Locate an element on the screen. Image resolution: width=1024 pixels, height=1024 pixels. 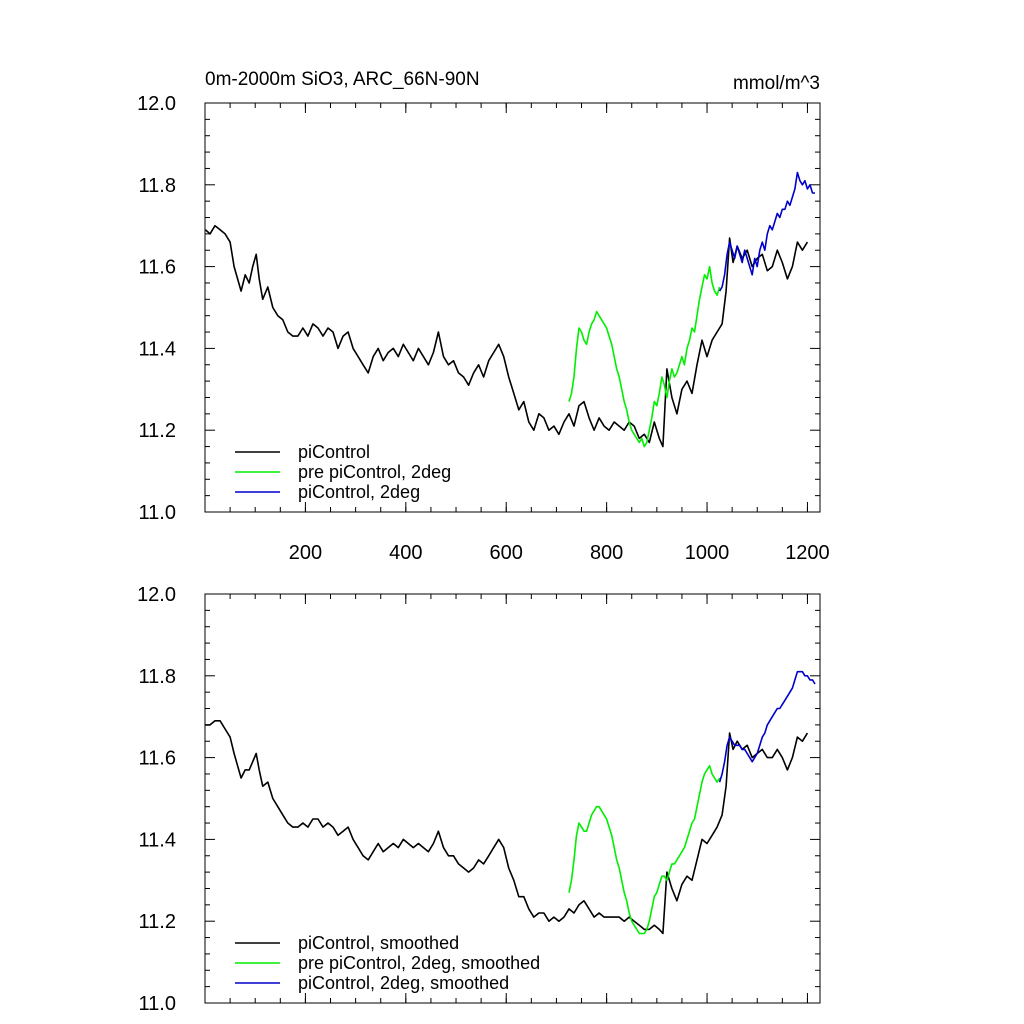
bottom-y-tick-label: 11.4 is located at coordinates (157, 840).